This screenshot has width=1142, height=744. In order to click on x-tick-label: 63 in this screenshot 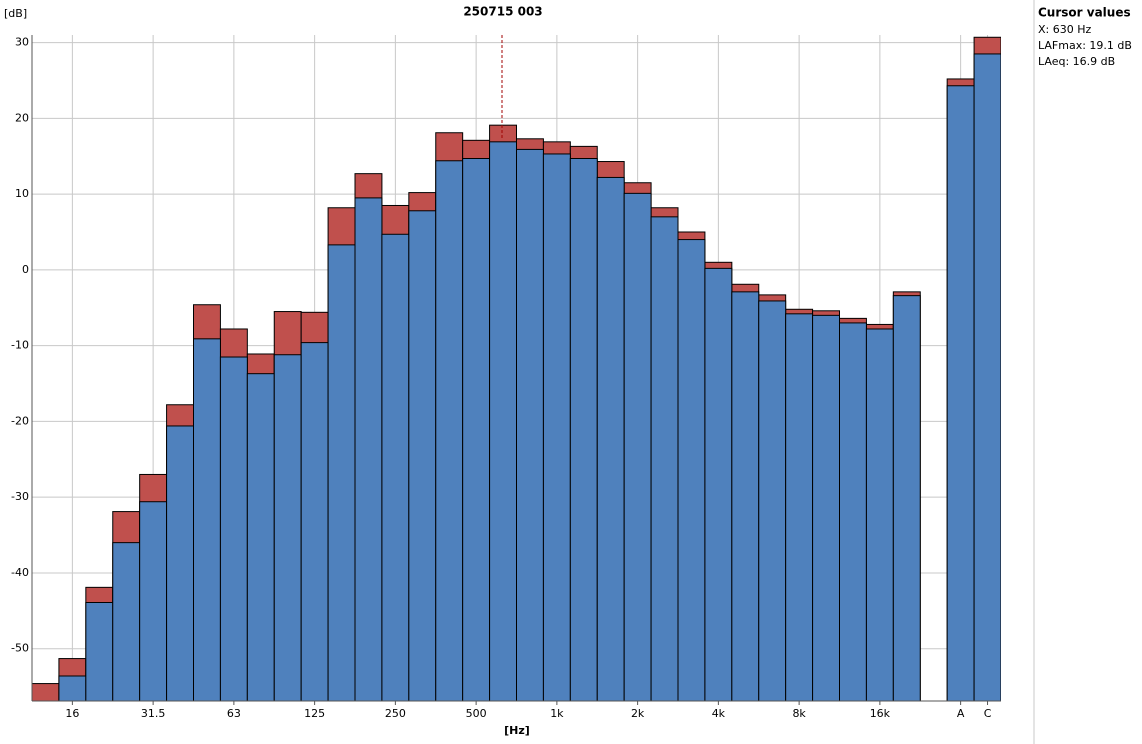, I will do `click(234, 713)`.